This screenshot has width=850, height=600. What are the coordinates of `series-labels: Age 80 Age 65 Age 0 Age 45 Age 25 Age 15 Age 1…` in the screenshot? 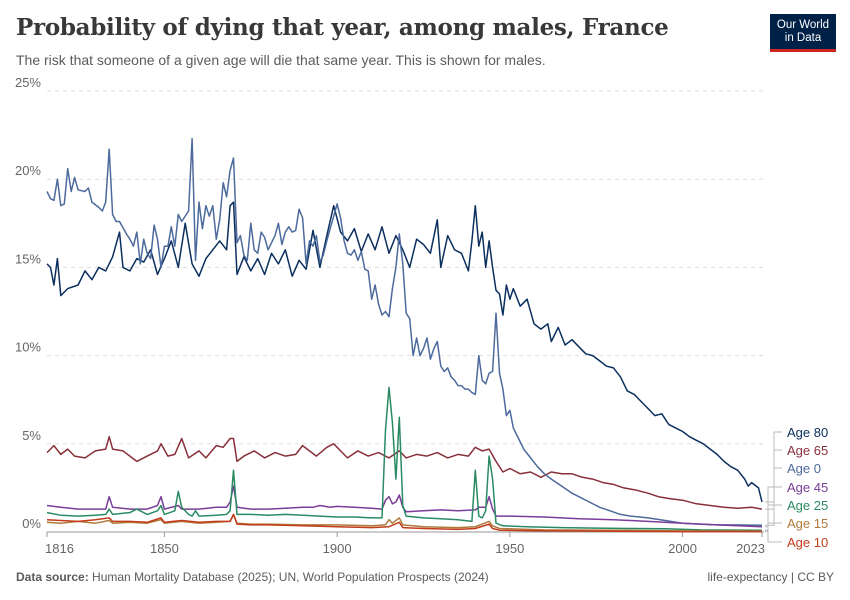 It's located at (796, 487).